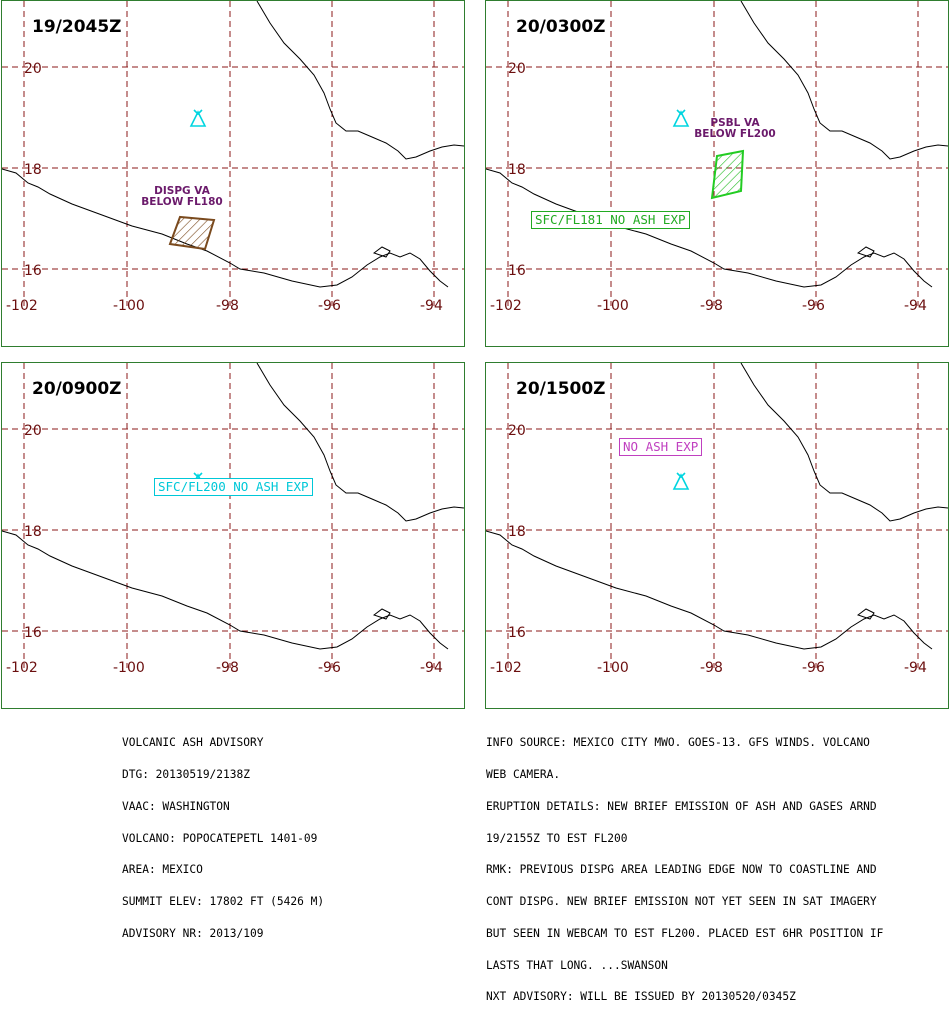 This screenshot has height=1014, width=950. What do you see at coordinates (735, 128) in the screenshot?
I see `ash-area-label: PSBL VA BELOW FL200` at bounding box center [735, 128].